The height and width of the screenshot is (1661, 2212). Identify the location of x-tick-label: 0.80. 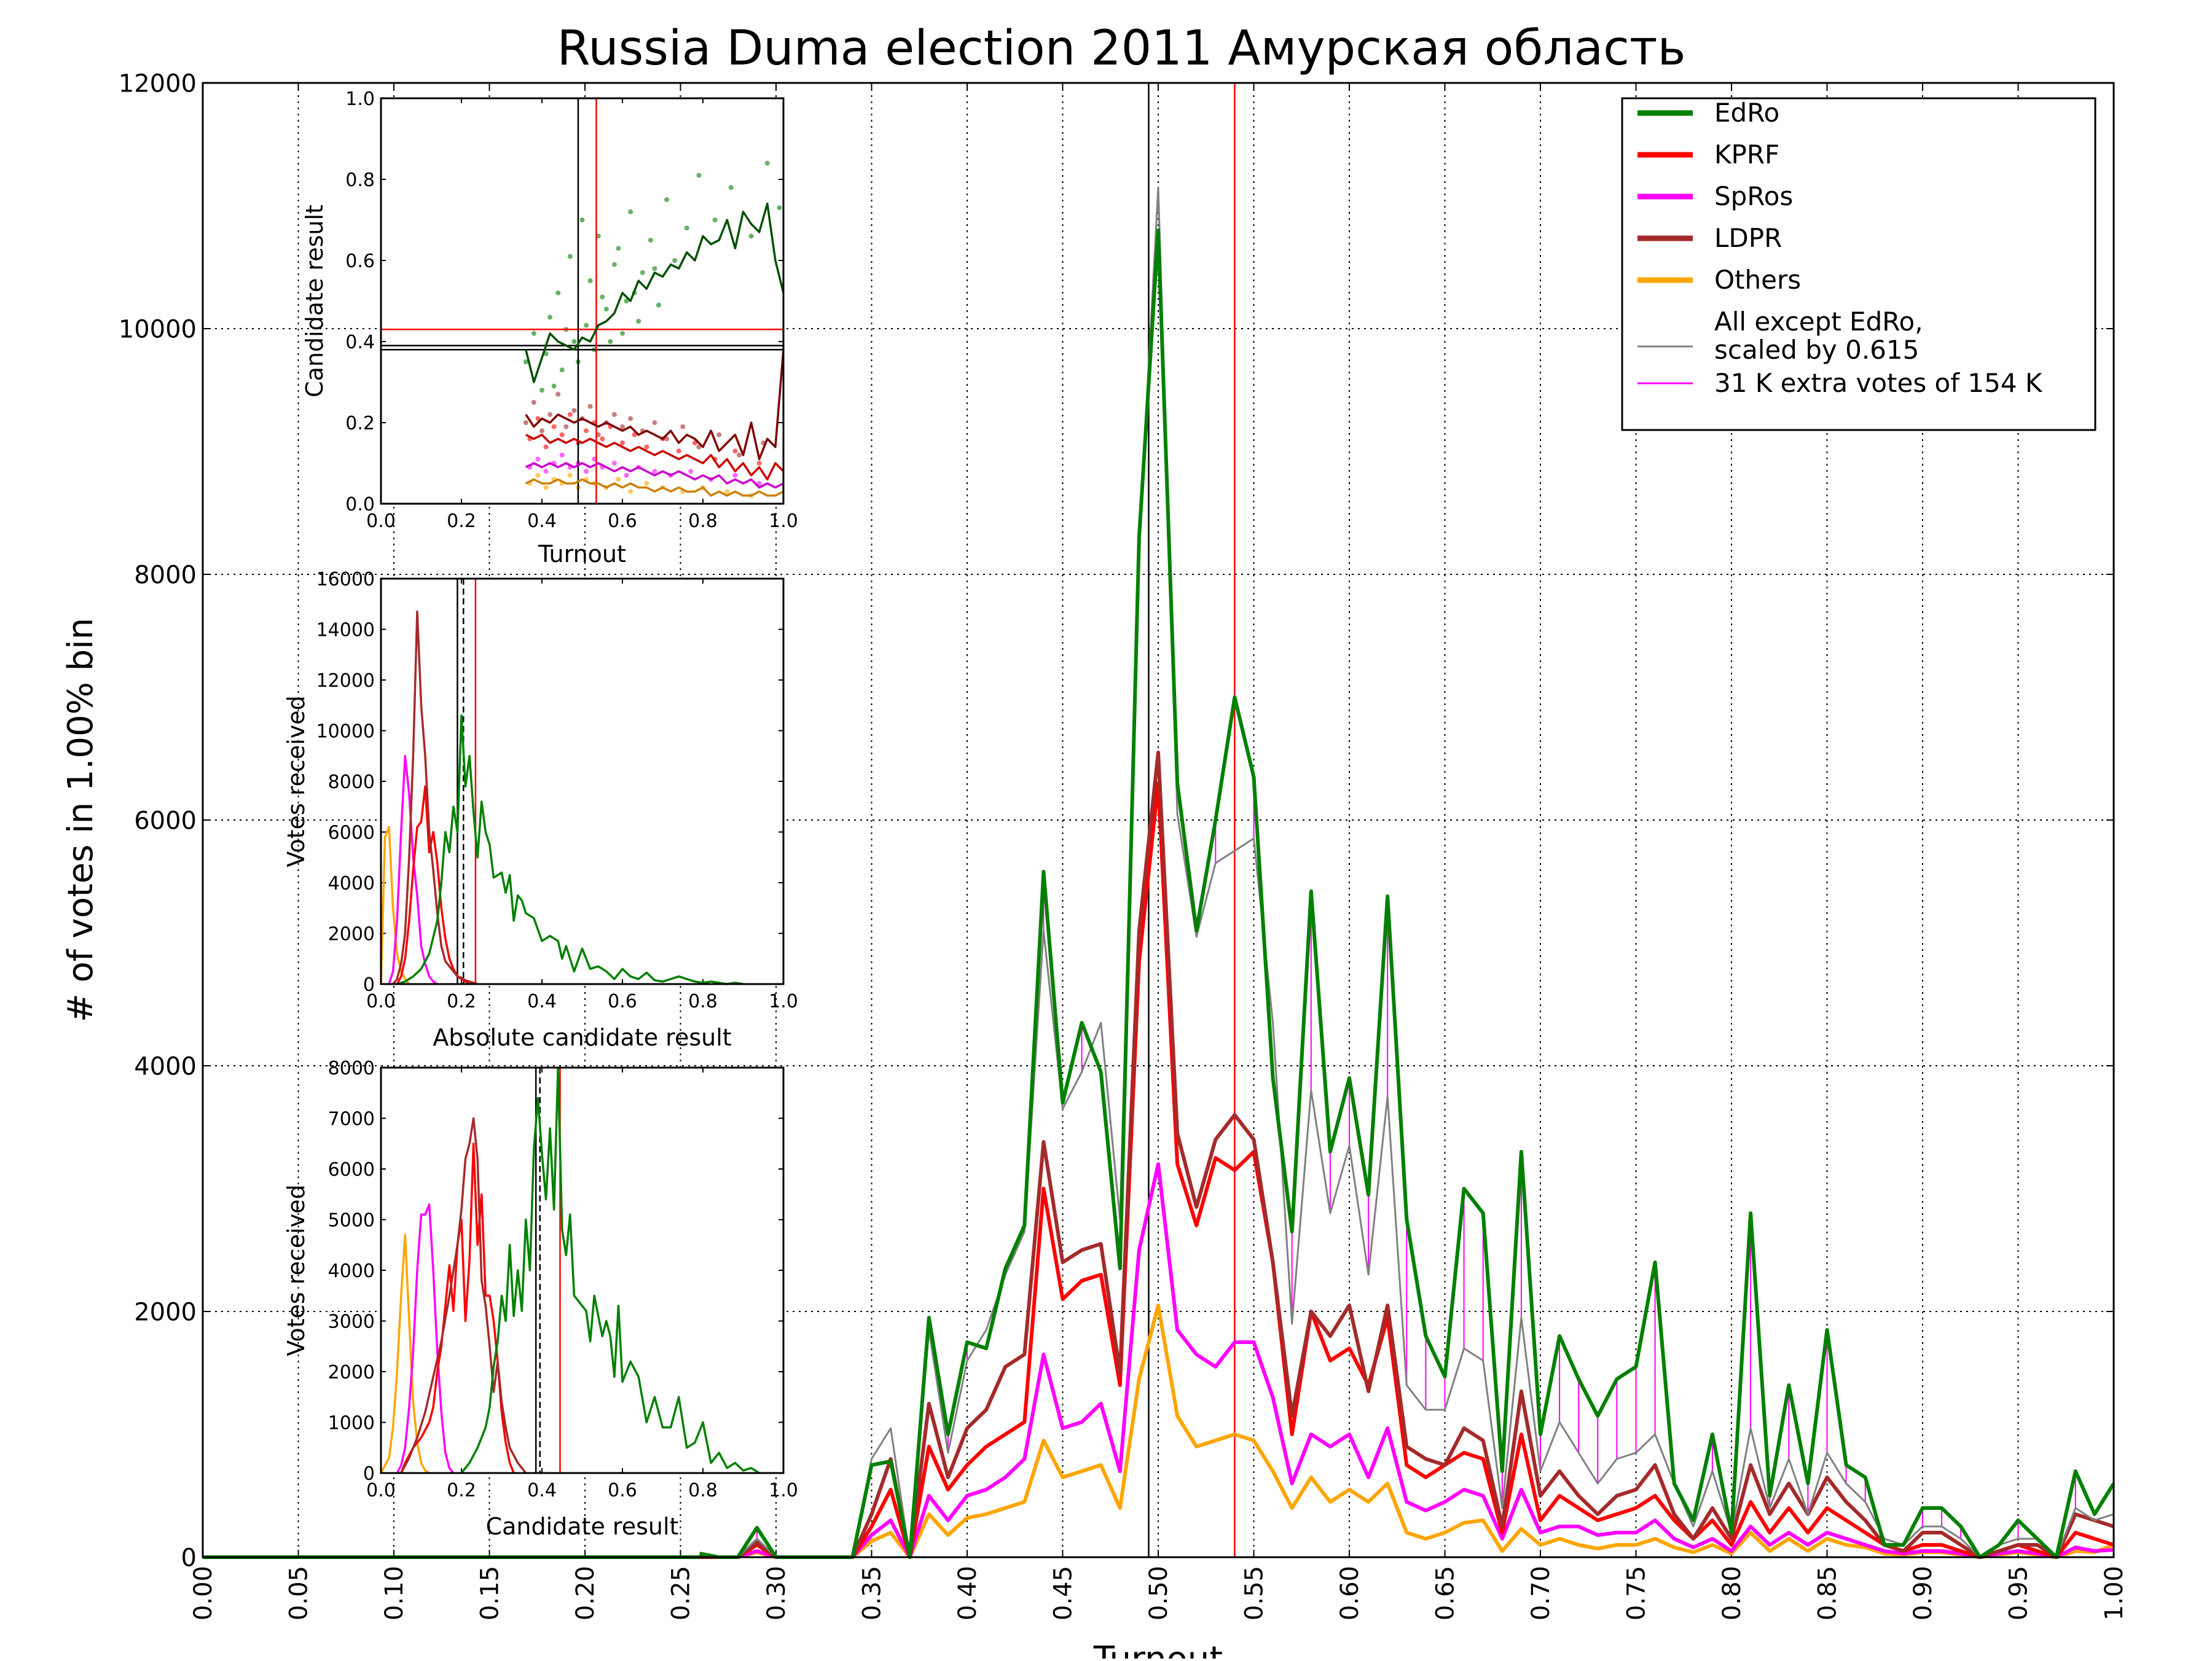
(1732, 1593).